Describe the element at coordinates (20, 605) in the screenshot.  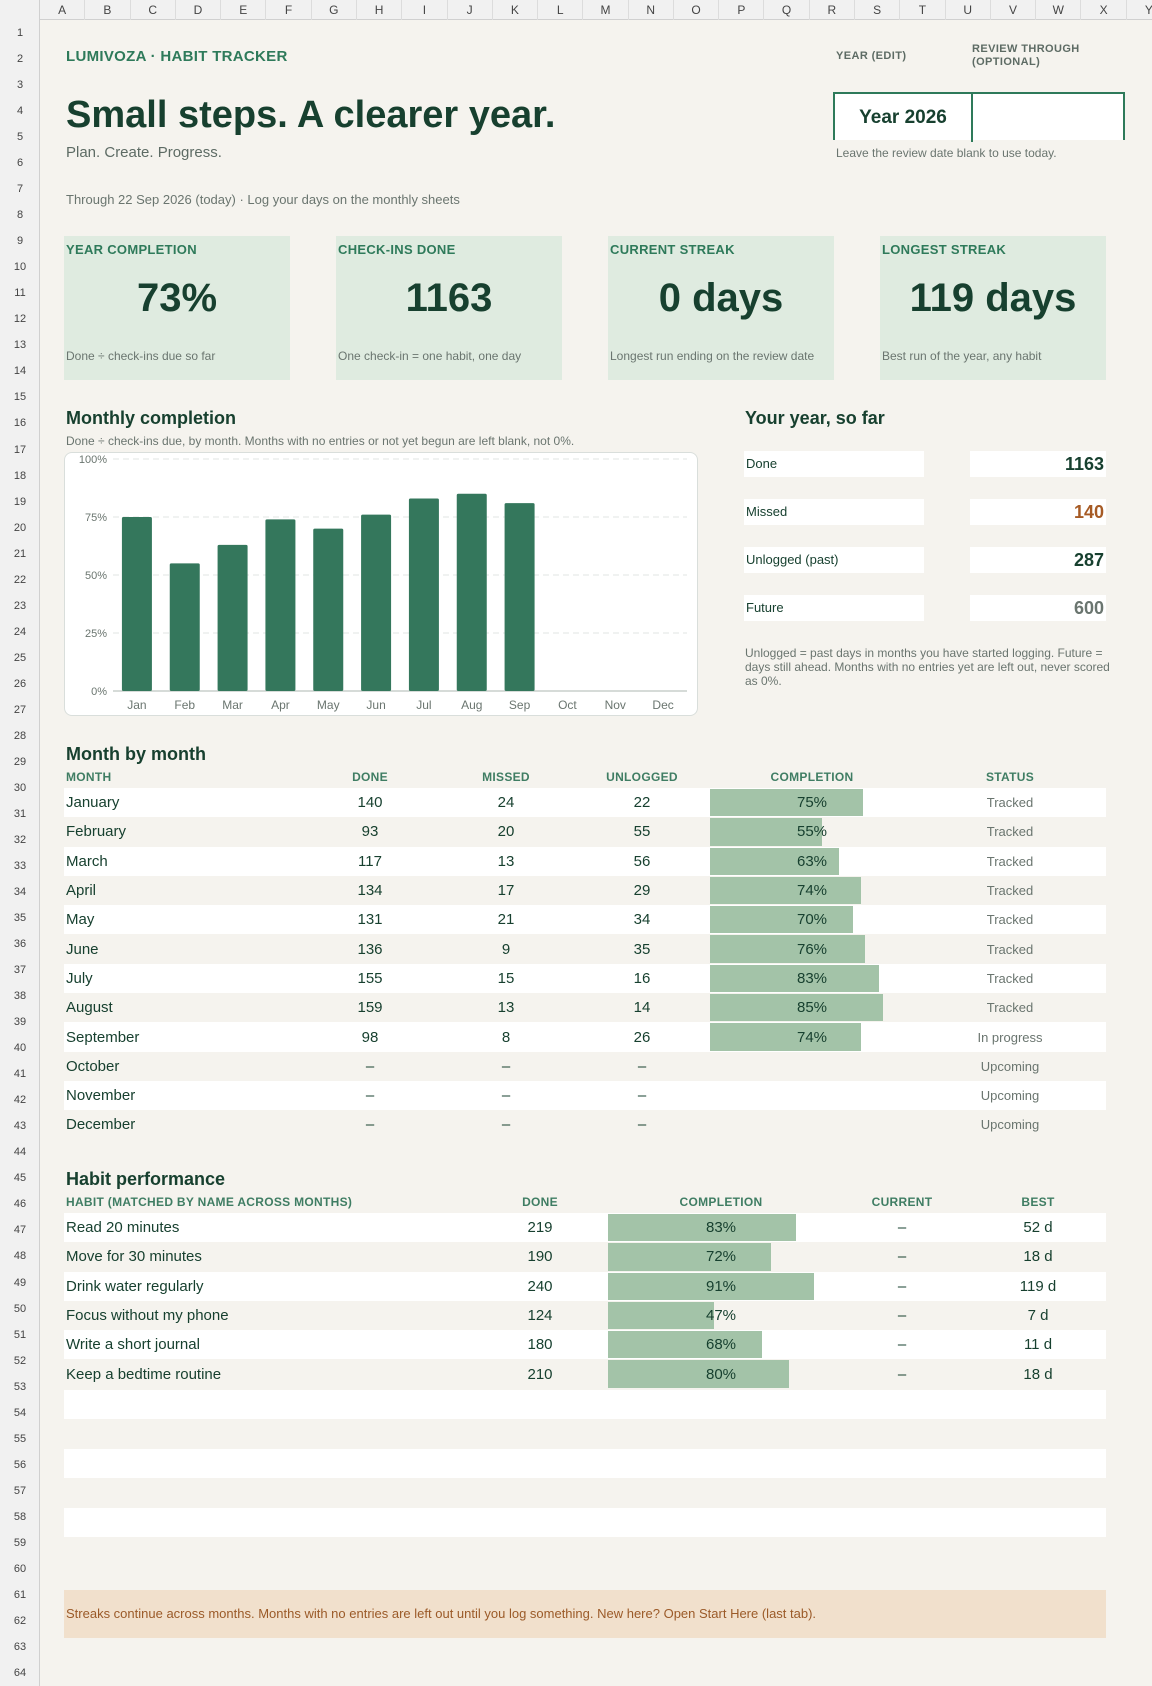
I see `row-header-23: 23` at that location.